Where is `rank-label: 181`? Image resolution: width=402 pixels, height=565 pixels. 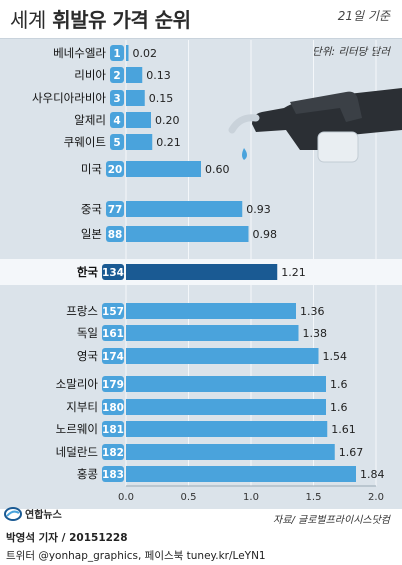
rank-label: 181 is located at coordinates (113, 430).